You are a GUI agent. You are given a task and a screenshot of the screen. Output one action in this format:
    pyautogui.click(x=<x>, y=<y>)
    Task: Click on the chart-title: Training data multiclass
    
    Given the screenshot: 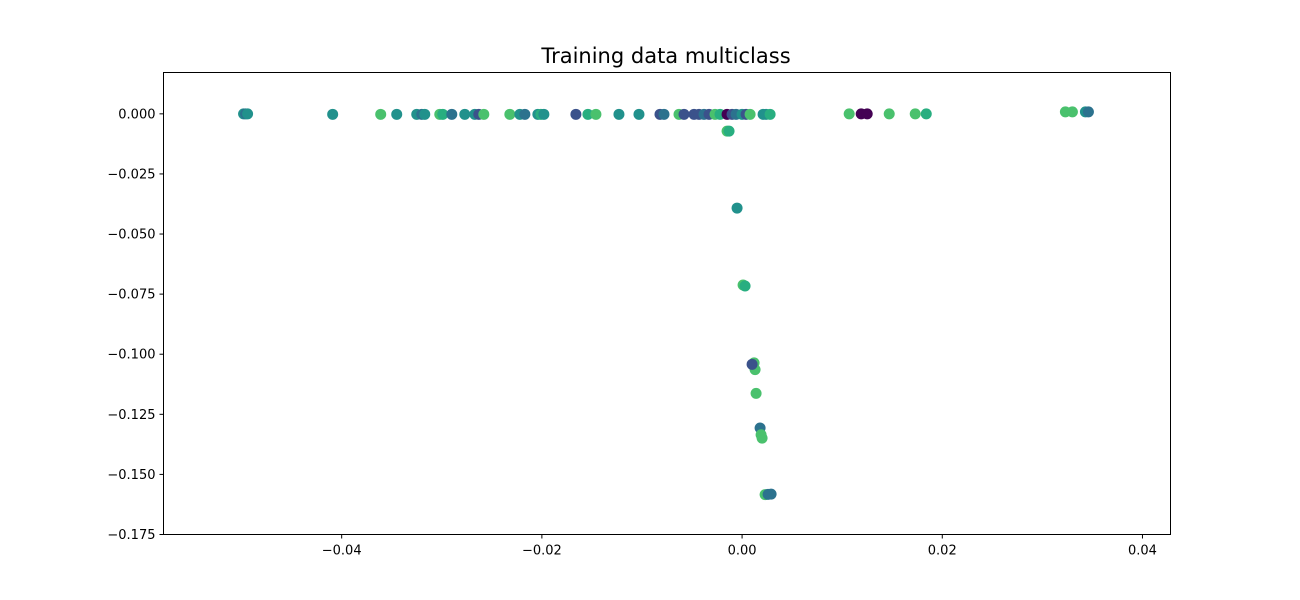 What is the action you would take?
    pyautogui.click(x=665, y=56)
    